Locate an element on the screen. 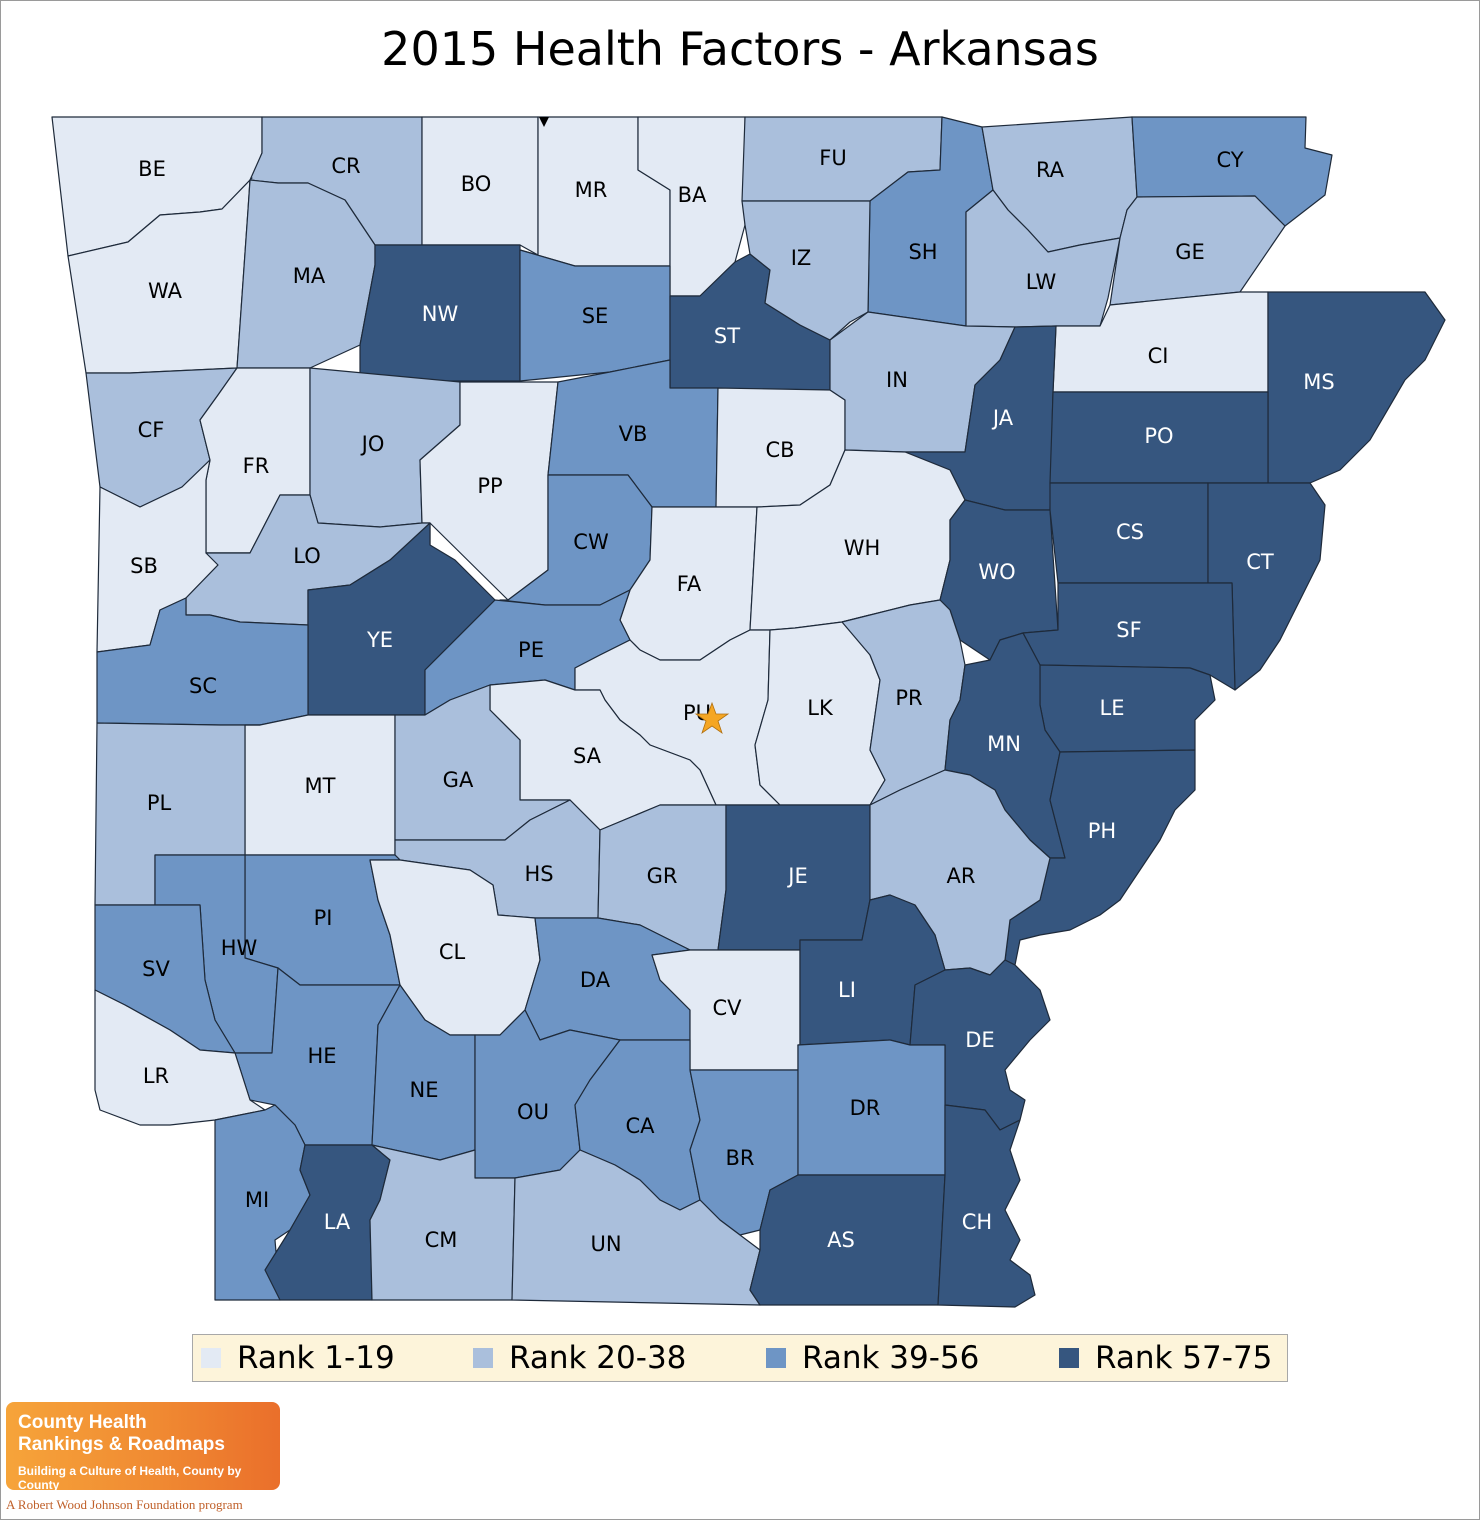 The width and height of the screenshot is (1480, 1520). county-label-ga: GA is located at coordinates (458, 780).